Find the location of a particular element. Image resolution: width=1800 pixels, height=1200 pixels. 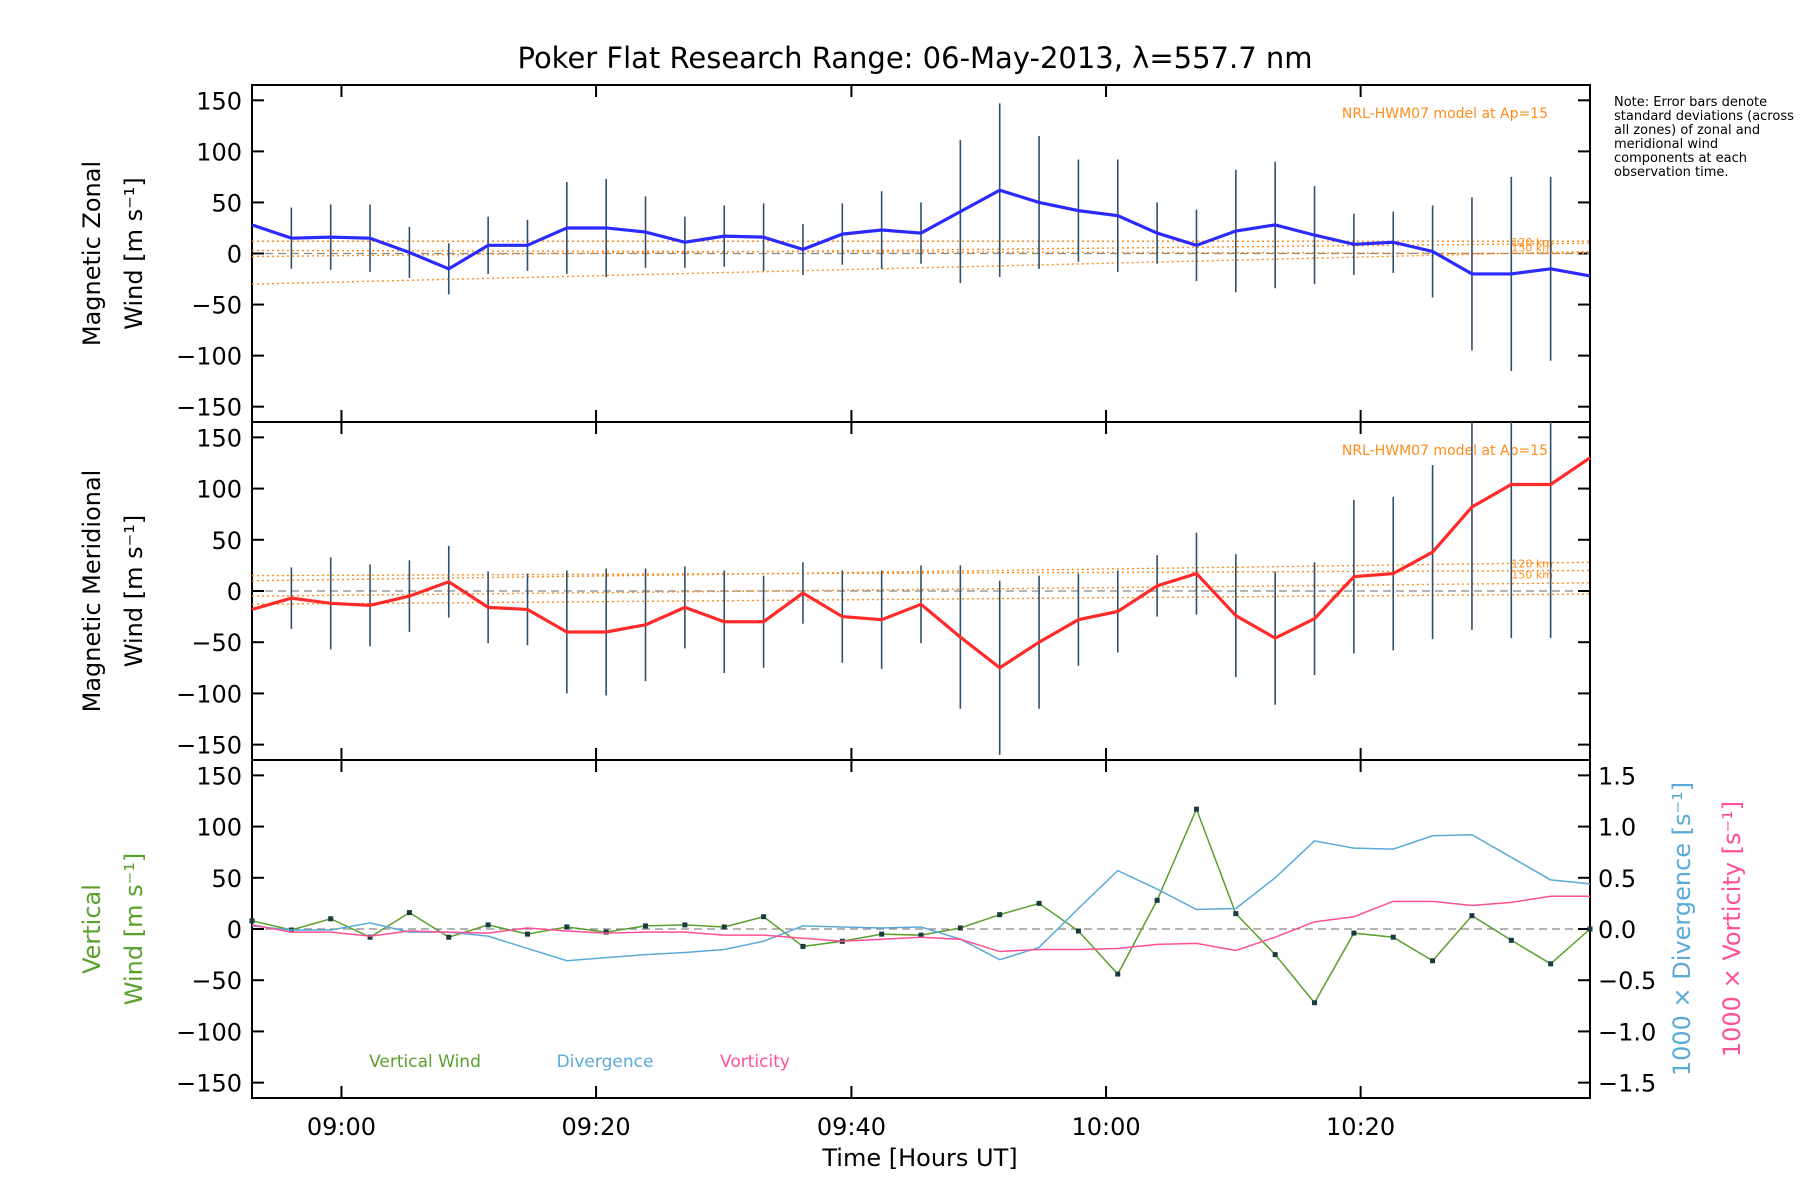

y-axis-label: Magnetic Meridional is located at coordinates (92, 591).